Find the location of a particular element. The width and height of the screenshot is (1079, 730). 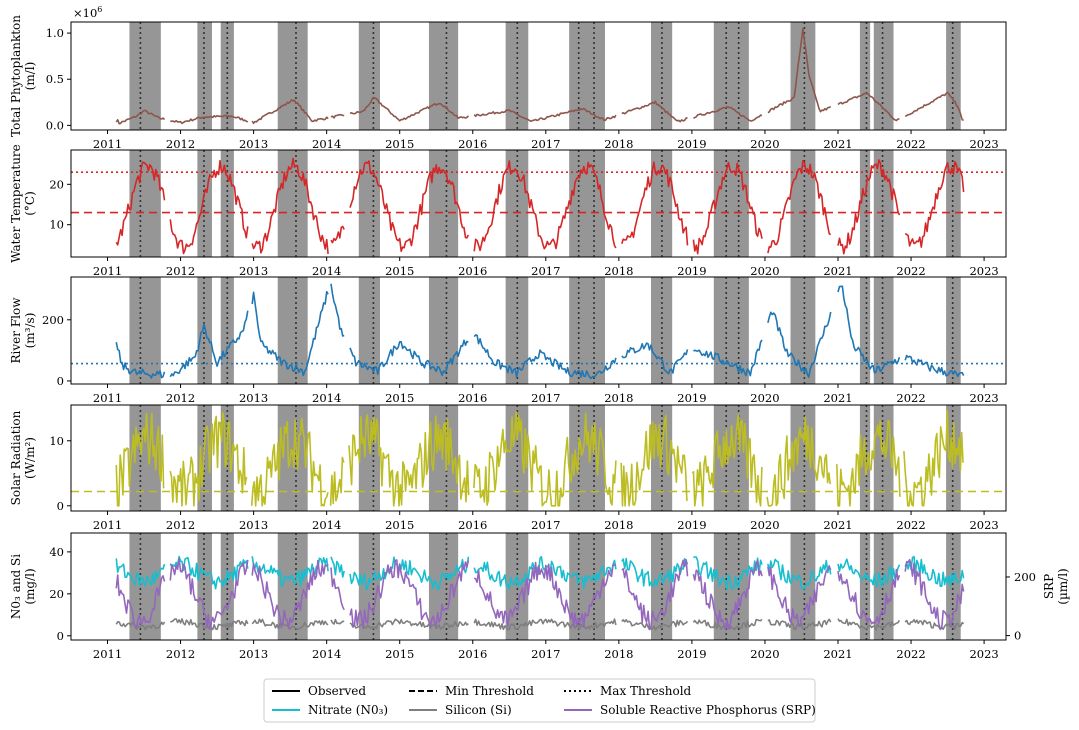

y-tick-label: 10 is located at coordinates (56, 441).